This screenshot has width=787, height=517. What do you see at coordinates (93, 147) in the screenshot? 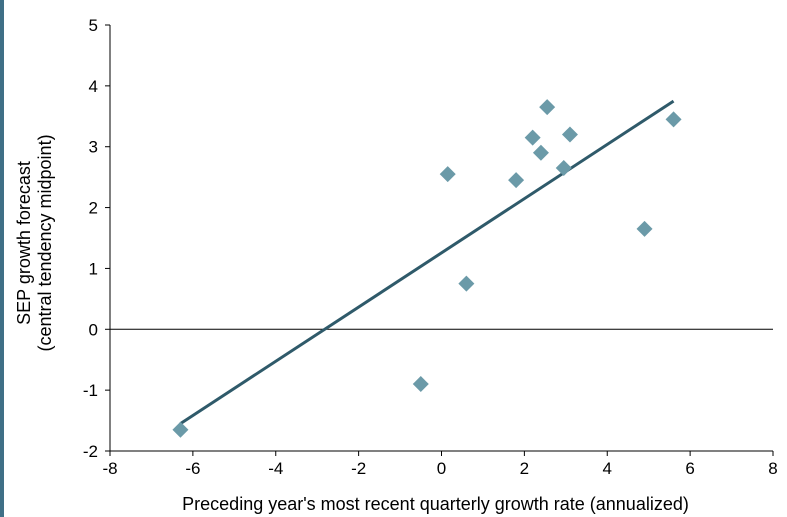
I see `y-tick-label: 3` at bounding box center [93, 147].